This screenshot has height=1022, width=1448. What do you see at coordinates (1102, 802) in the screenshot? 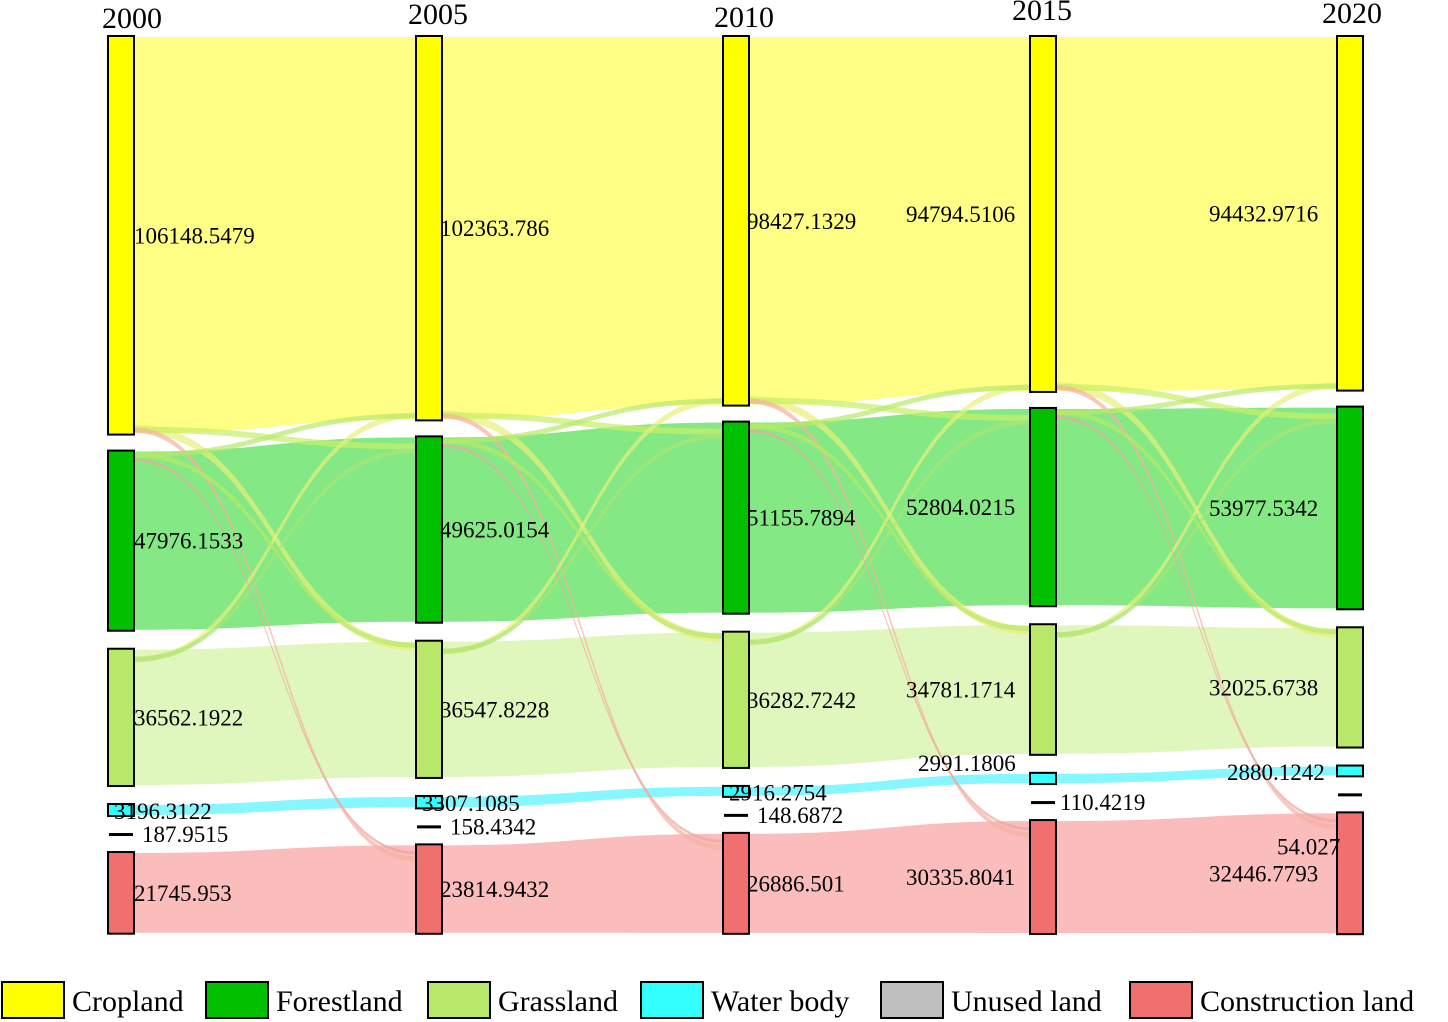
I see `value-label-unused-2015: 110.4219` at bounding box center [1102, 802].